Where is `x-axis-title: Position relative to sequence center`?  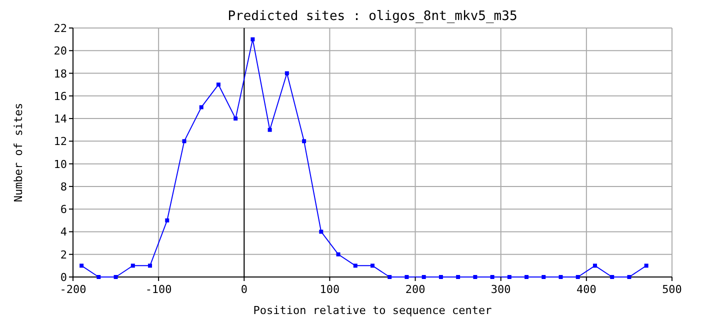
x-axis-title: Position relative to sequence center is located at coordinates (372, 310).